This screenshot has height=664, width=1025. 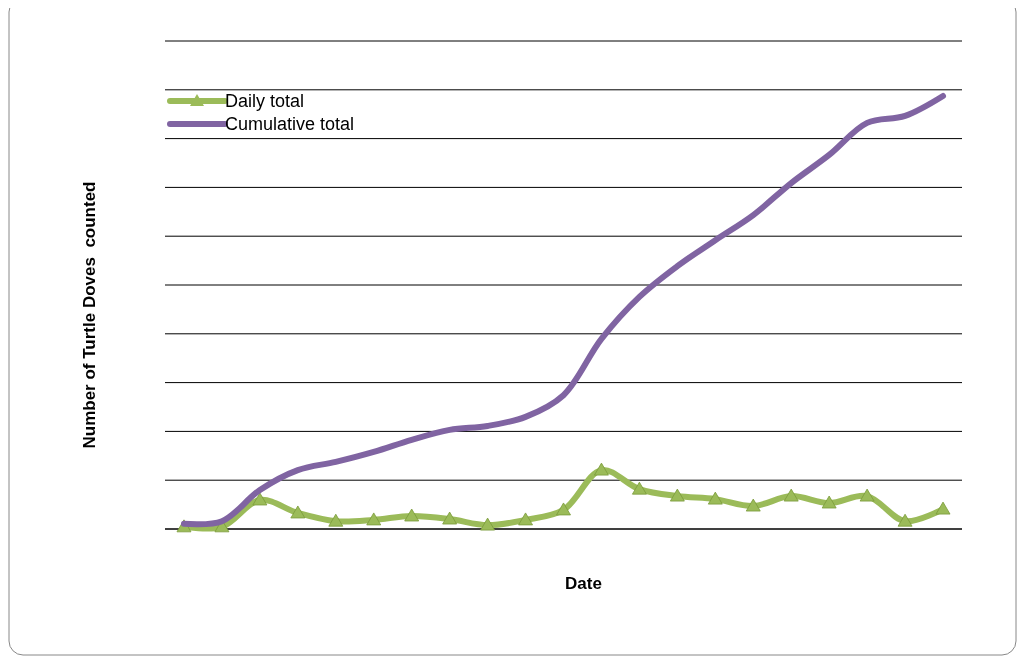 I want to click on x-axis-title: Date, so click(x=583, y=583).